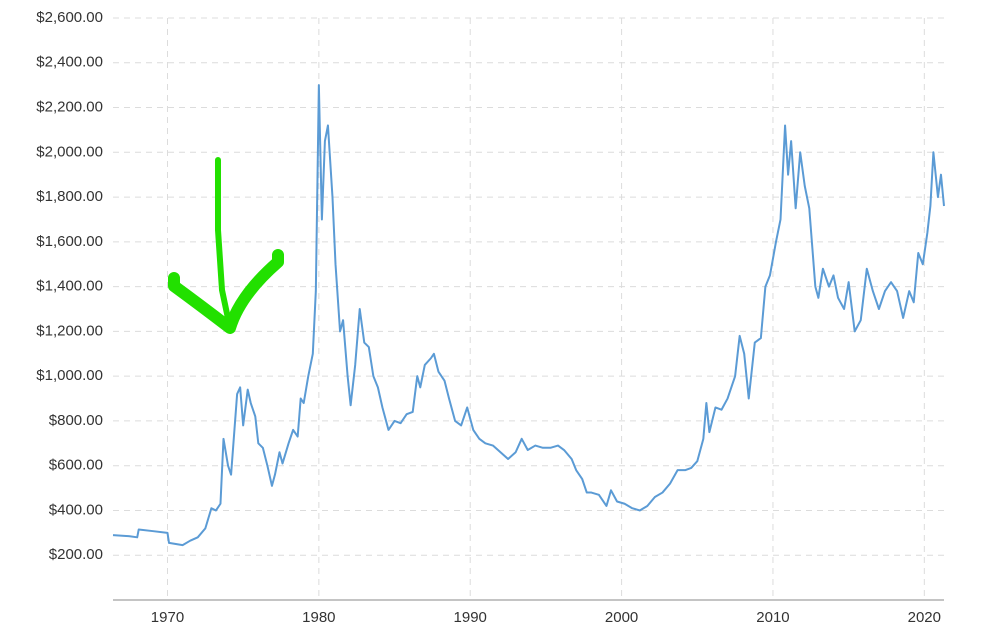 This screenshot has width=999, height=630. I want to click on x-tick-label: 2020, so click(924, 617).